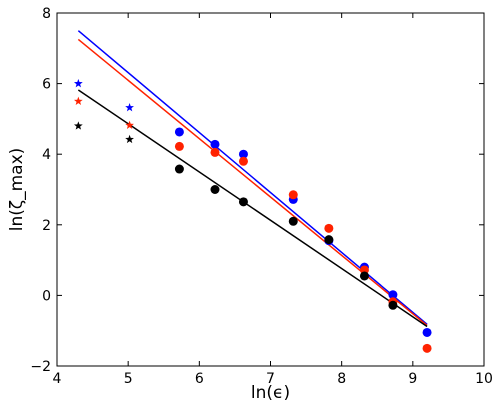 The height and width of the screenshot is (406, 497). Describe the element at coordinates (46, 296) in the screenshot. I see `y-tick-label: 0` at that location.